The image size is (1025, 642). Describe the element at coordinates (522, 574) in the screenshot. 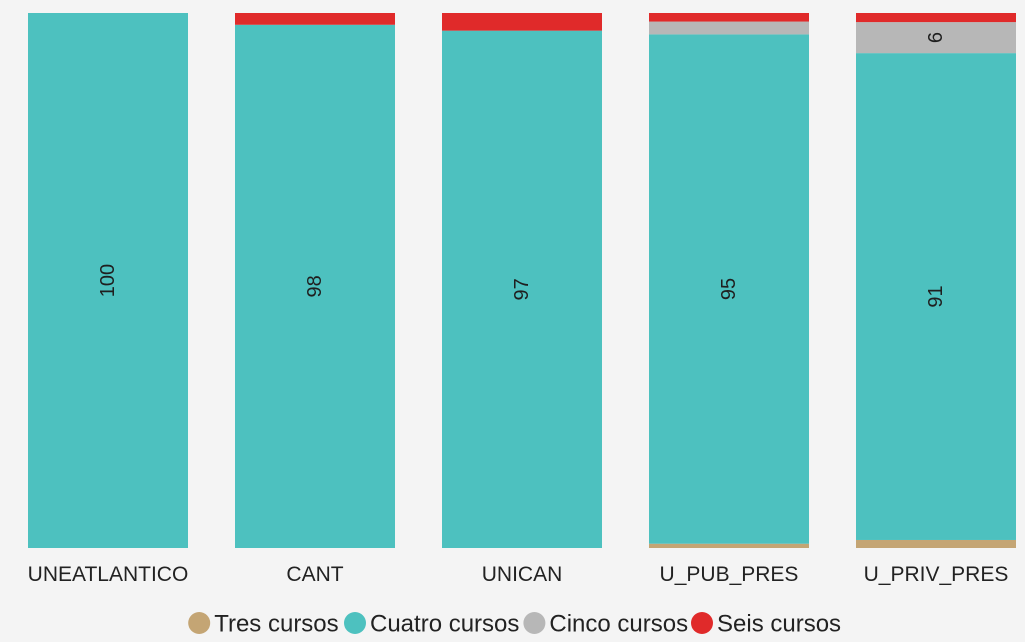

I see `x-tick-label-unican: UNICAN` at that location.